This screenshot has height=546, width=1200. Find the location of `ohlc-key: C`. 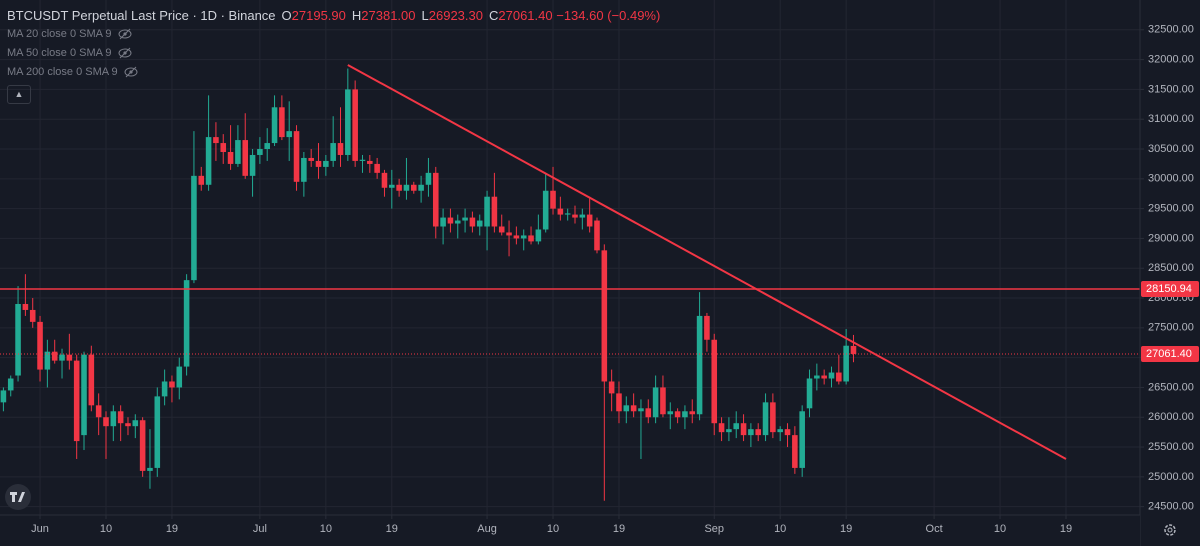

ohlc-key: C is located at coordinates (493, 15).